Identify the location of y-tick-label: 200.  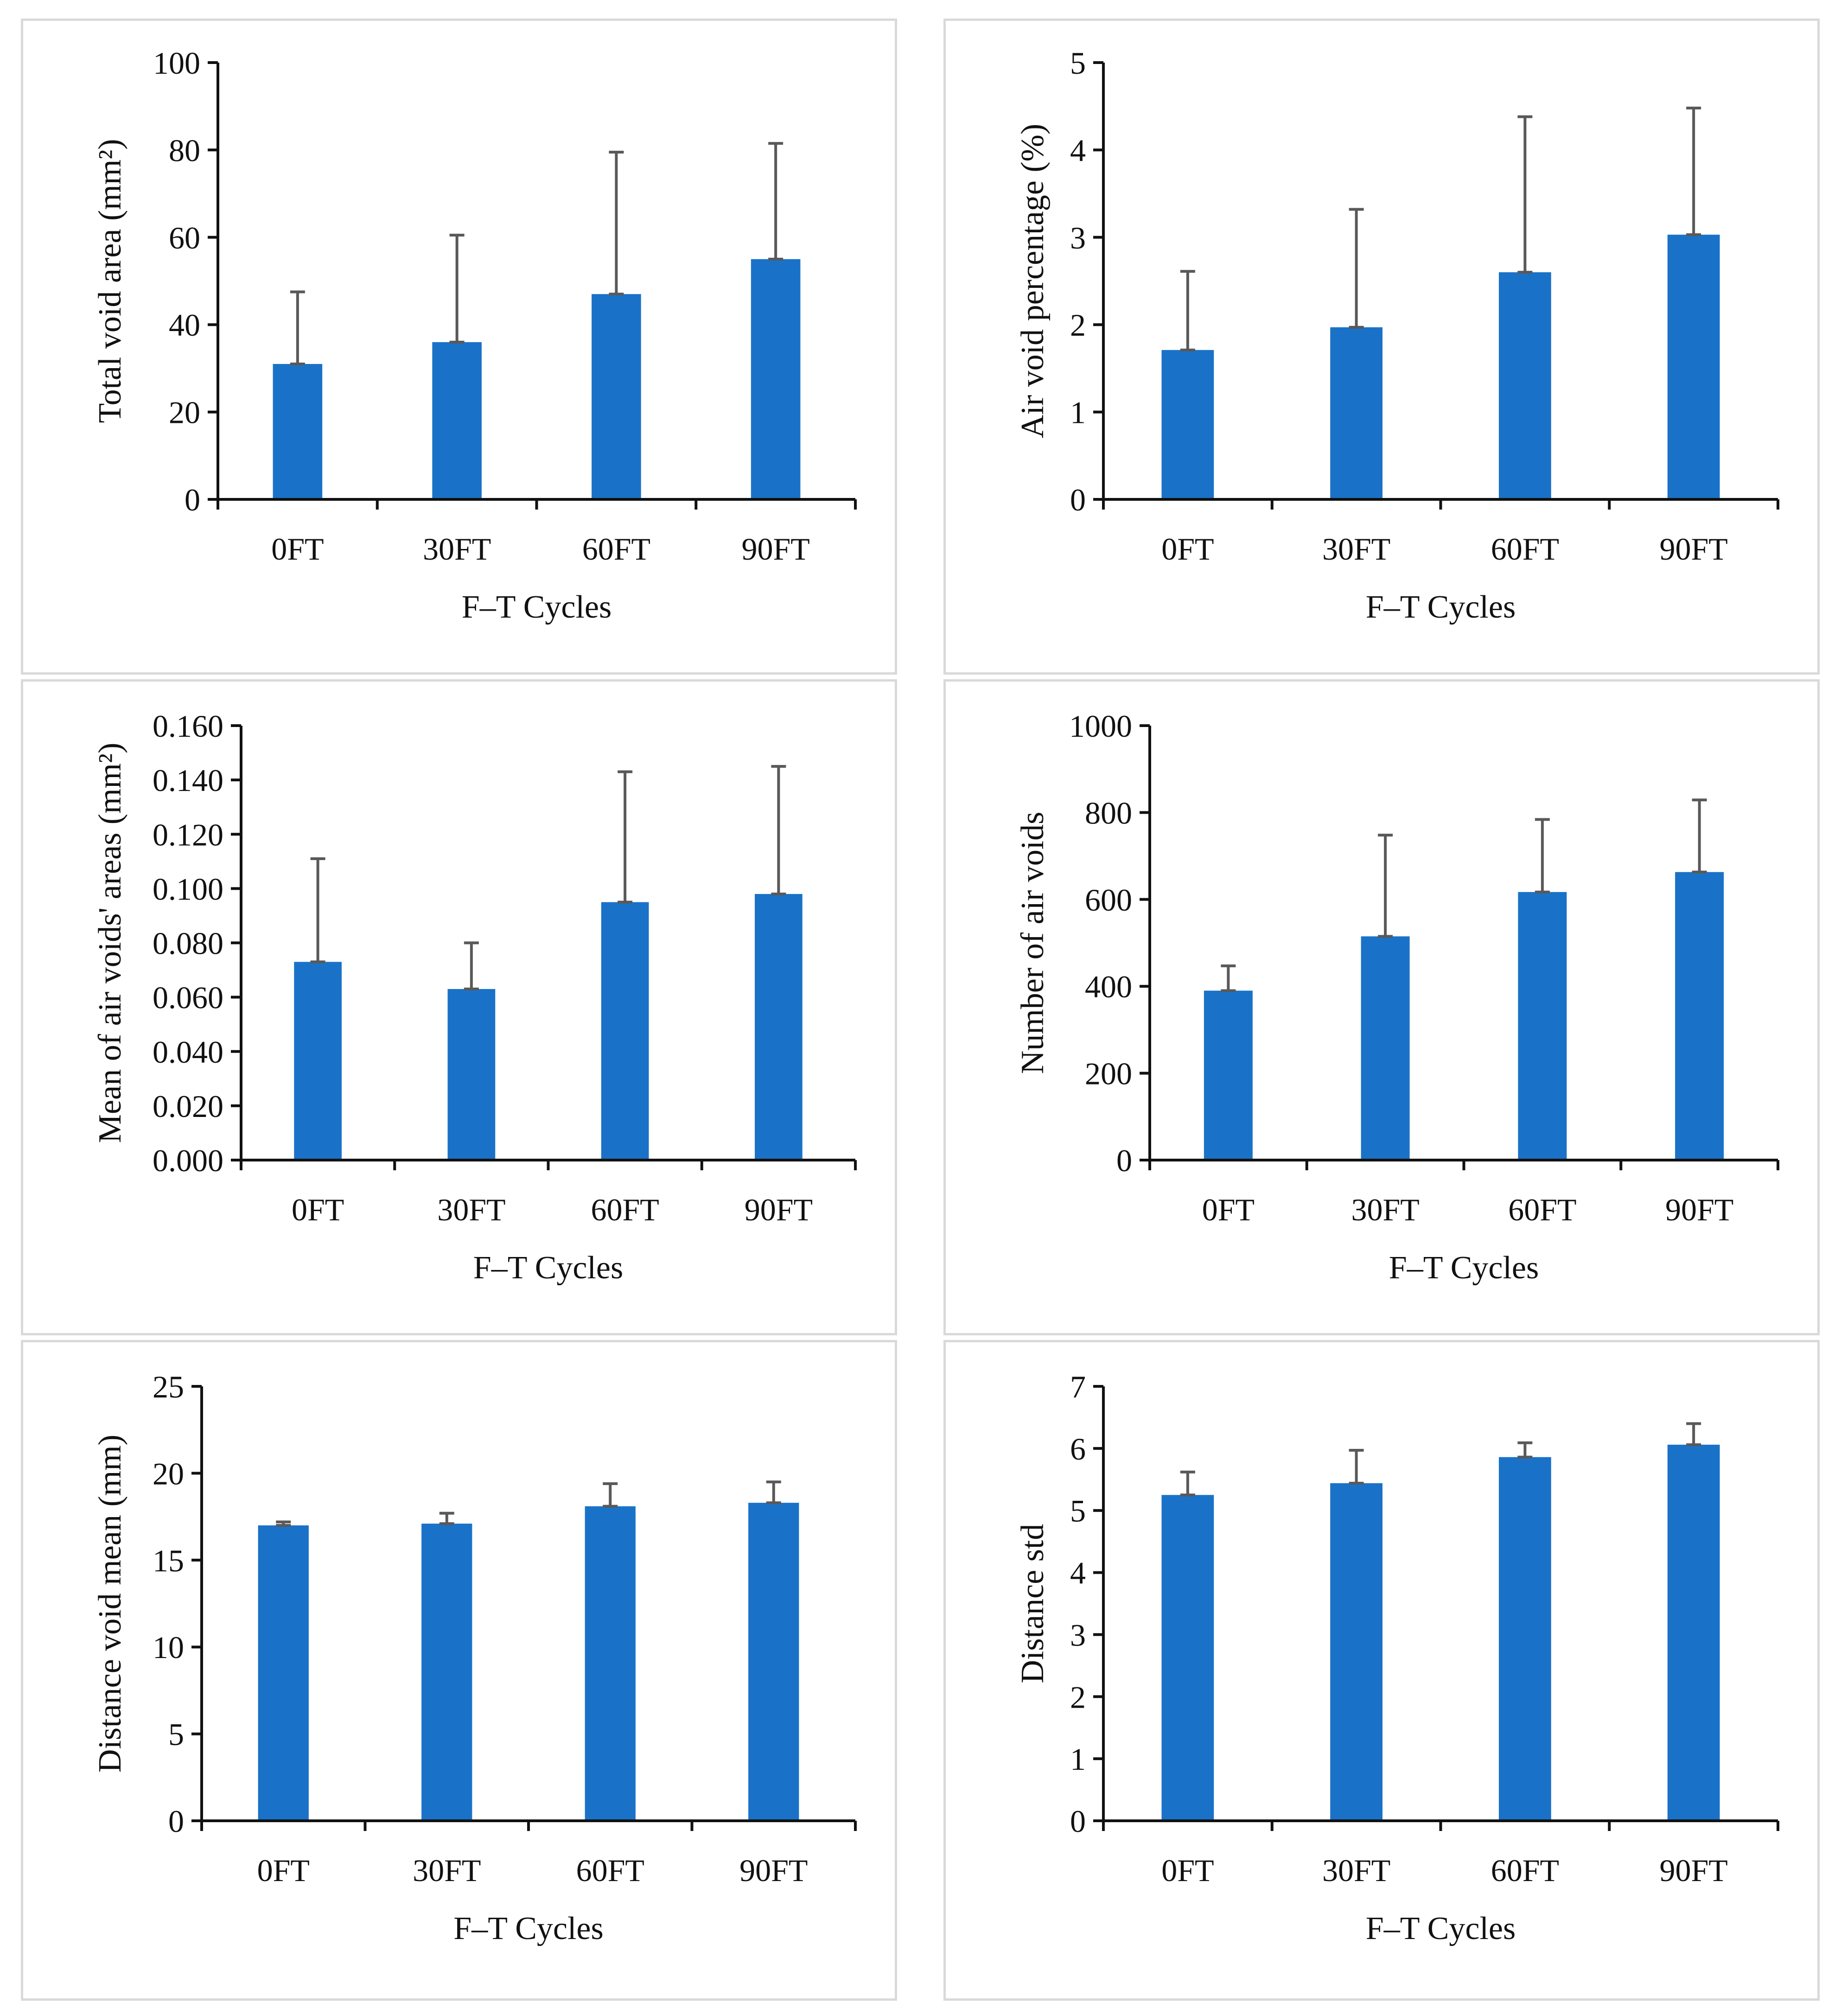
(1108, 1073).